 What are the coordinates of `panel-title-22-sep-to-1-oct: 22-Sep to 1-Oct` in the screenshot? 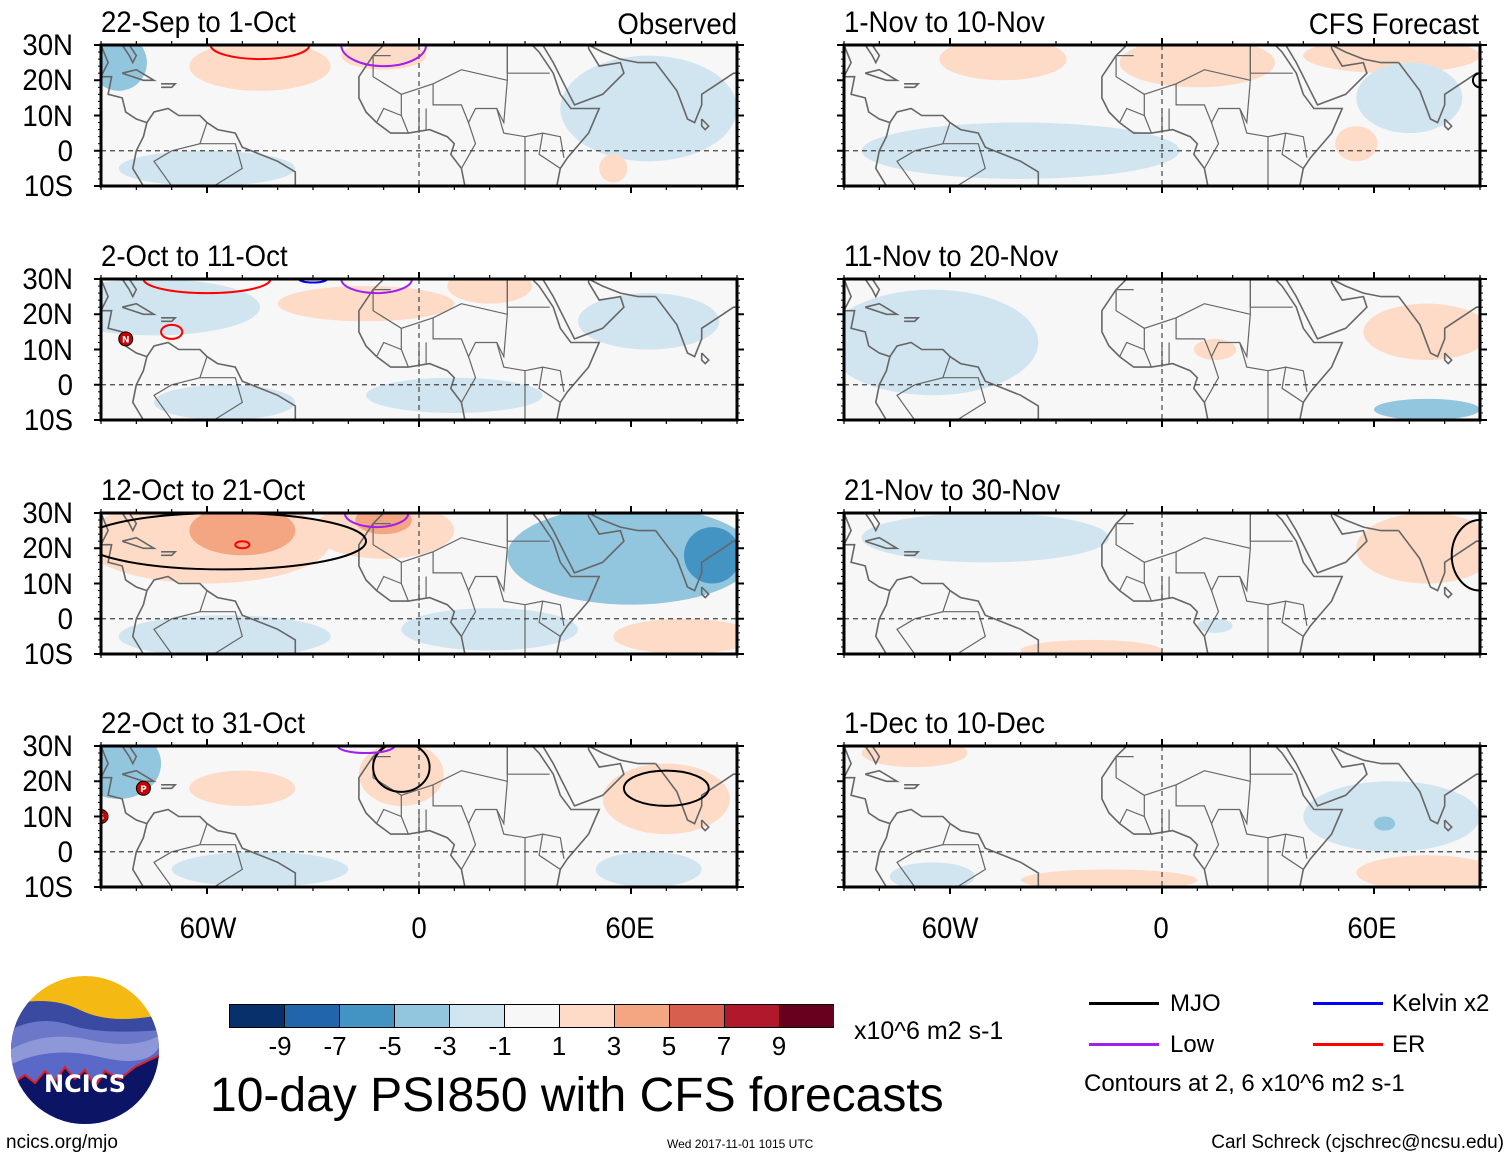 It's located at (198, 22).